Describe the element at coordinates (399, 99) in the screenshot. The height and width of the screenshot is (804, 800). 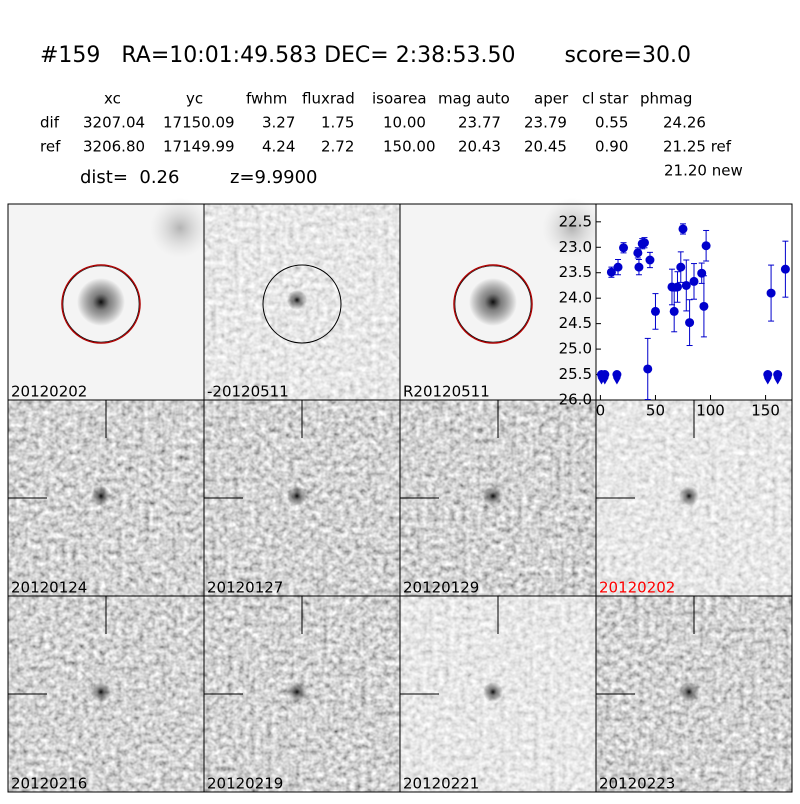
I see `column-header: isoarea` at that location.